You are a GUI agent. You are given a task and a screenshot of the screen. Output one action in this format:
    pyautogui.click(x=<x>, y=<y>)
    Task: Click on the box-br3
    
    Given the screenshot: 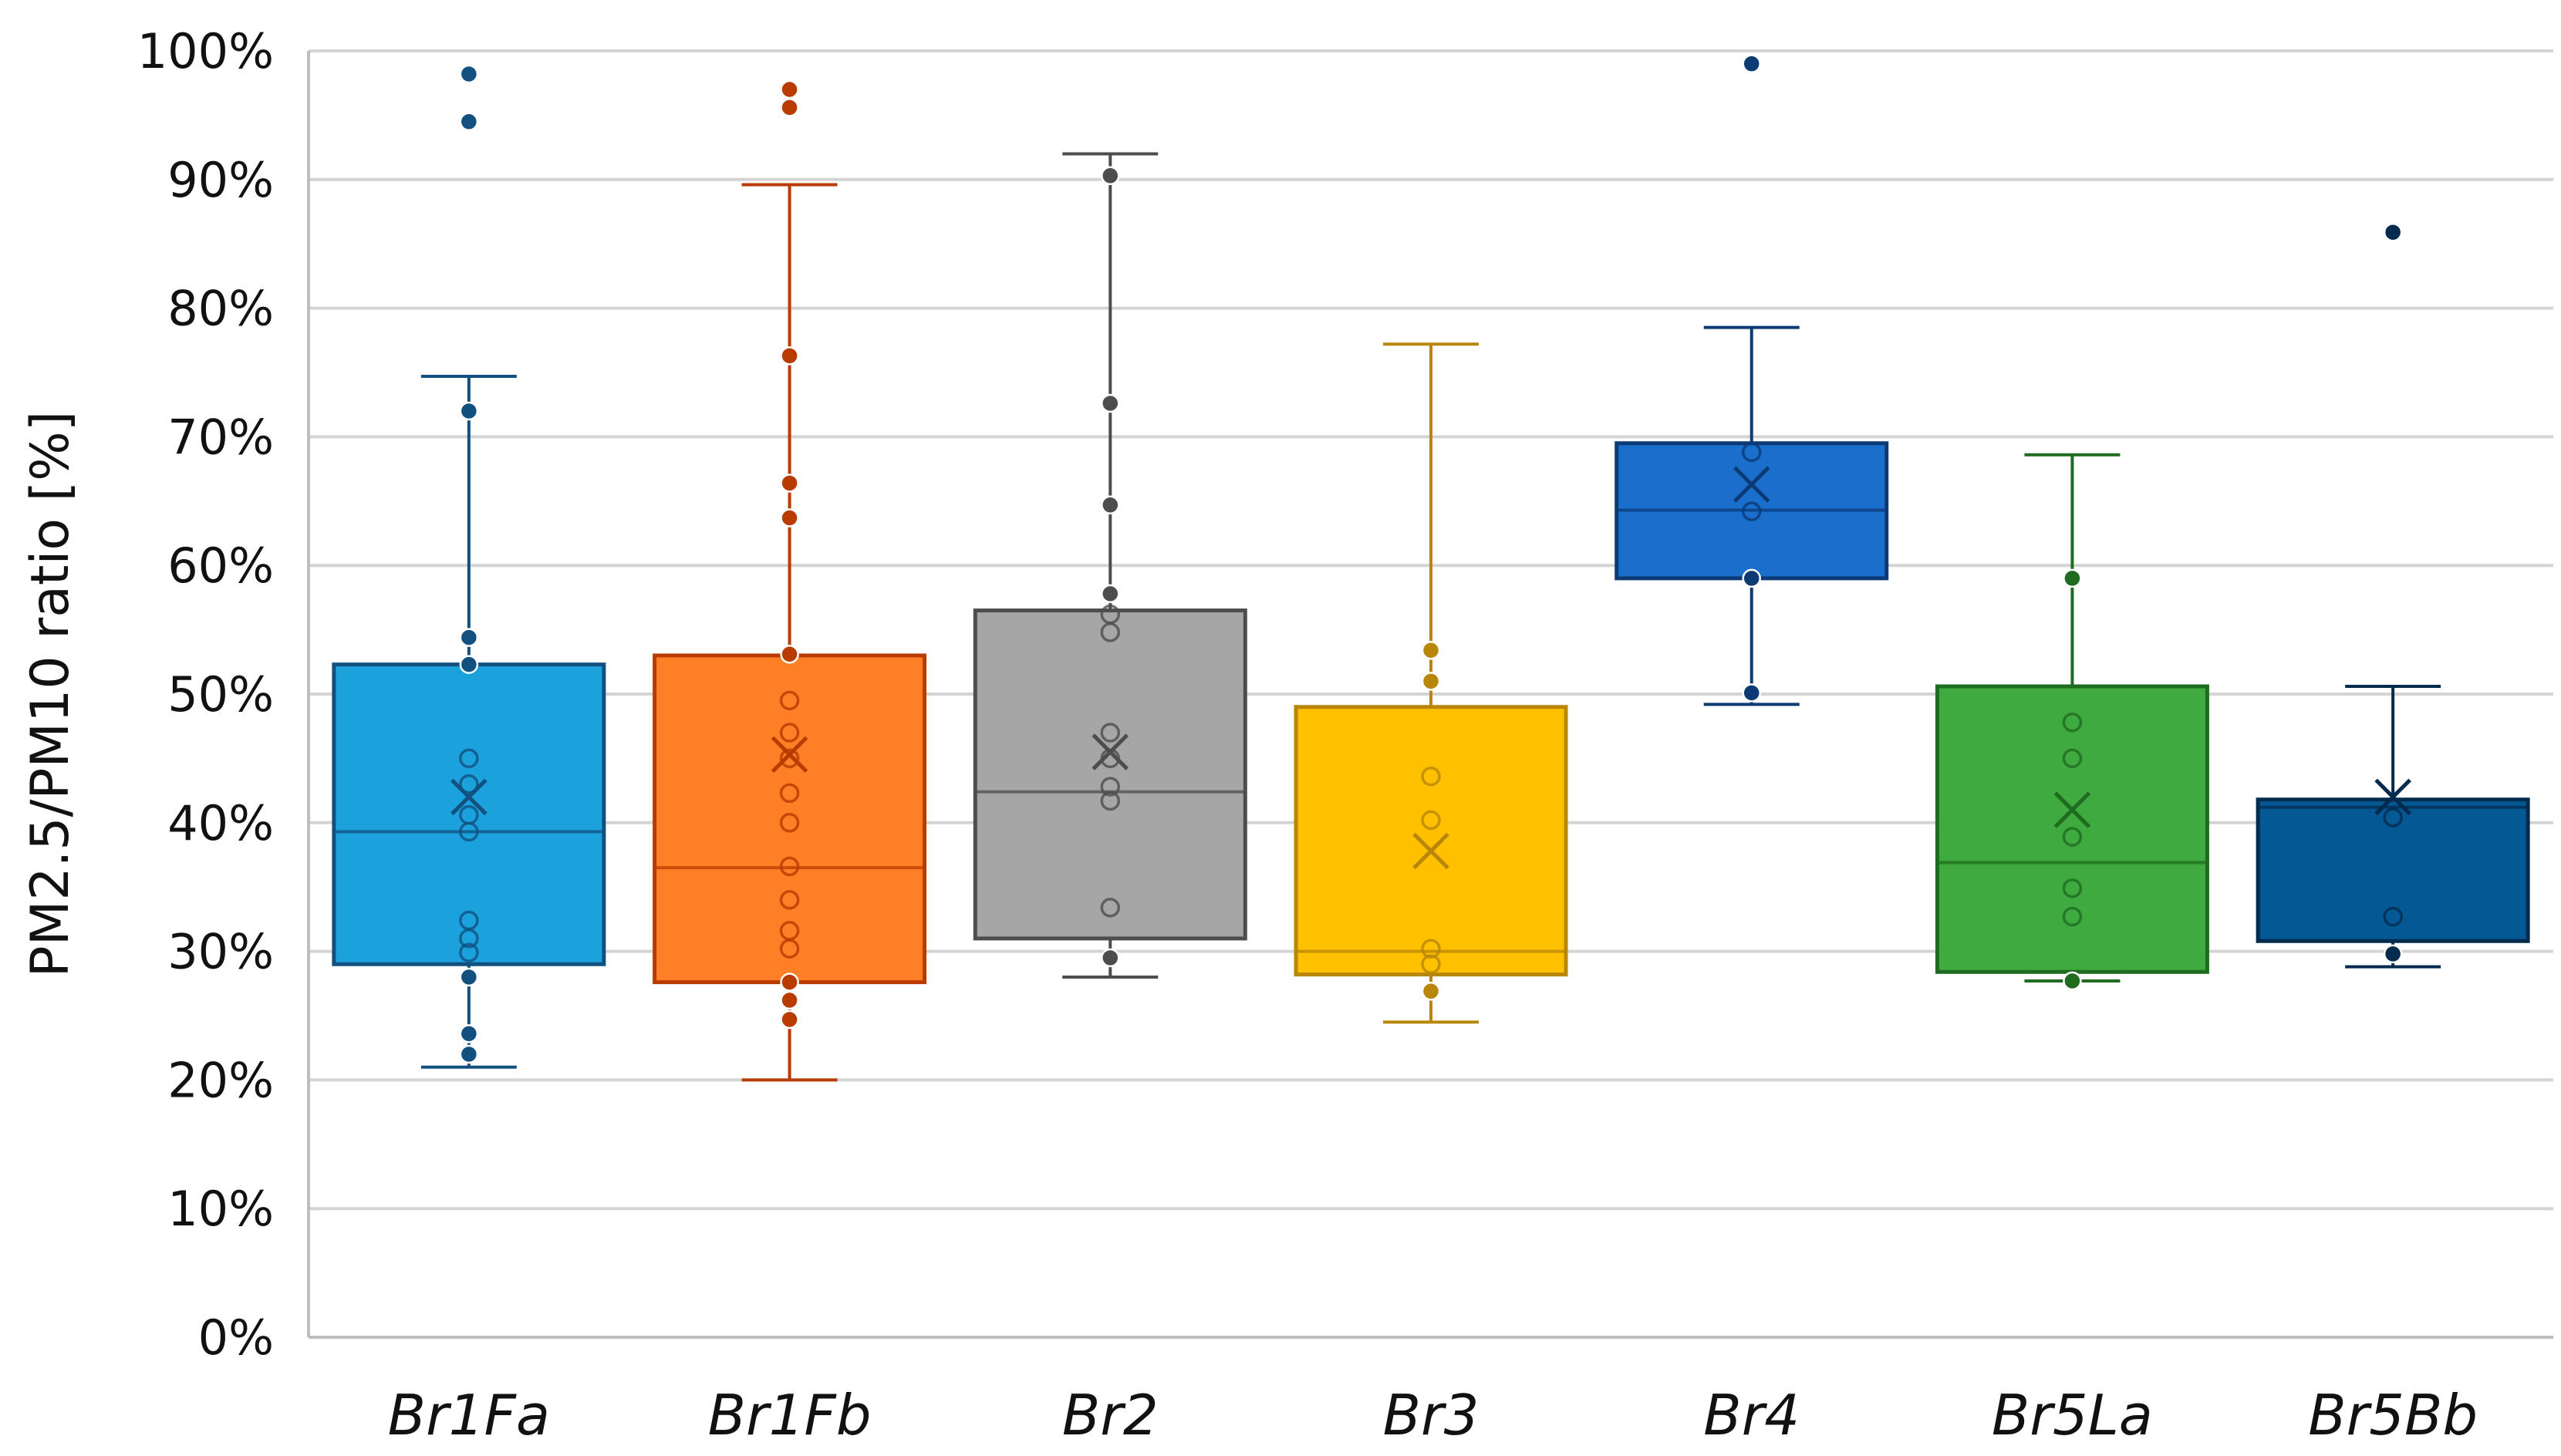 What is the action you would take?
    pyautogui.click(x=1431, y=683)
    